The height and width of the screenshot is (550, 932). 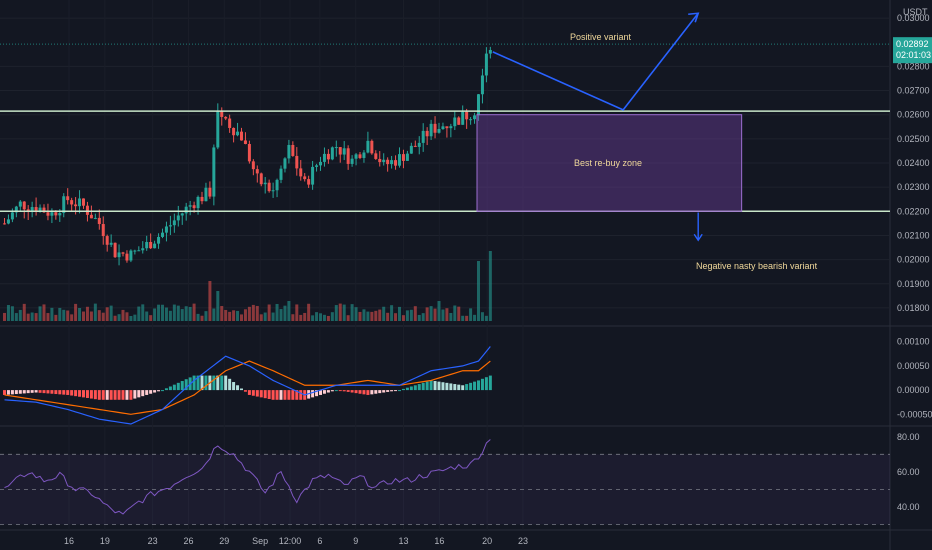 What do you see at coordinates (224, 541) in the screenshot?
I see `time-tick-label: 29` at bounding box center [224, 541].